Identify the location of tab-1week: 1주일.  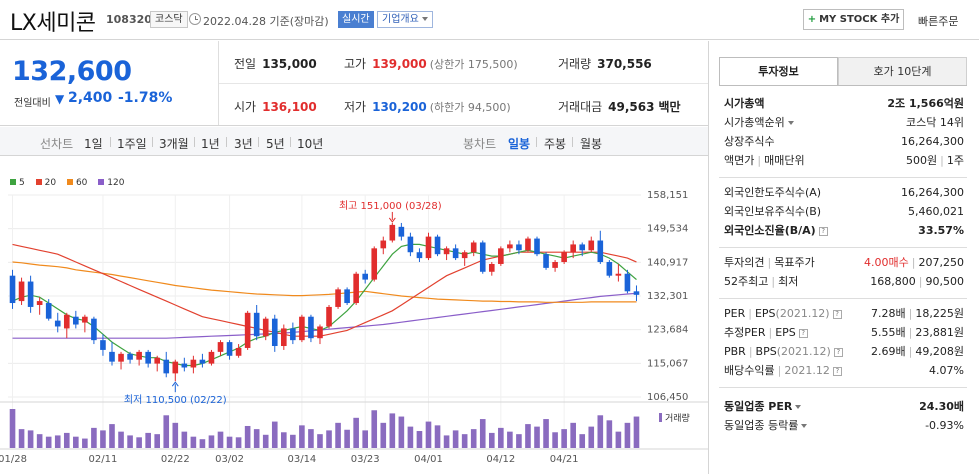
(132, 144).